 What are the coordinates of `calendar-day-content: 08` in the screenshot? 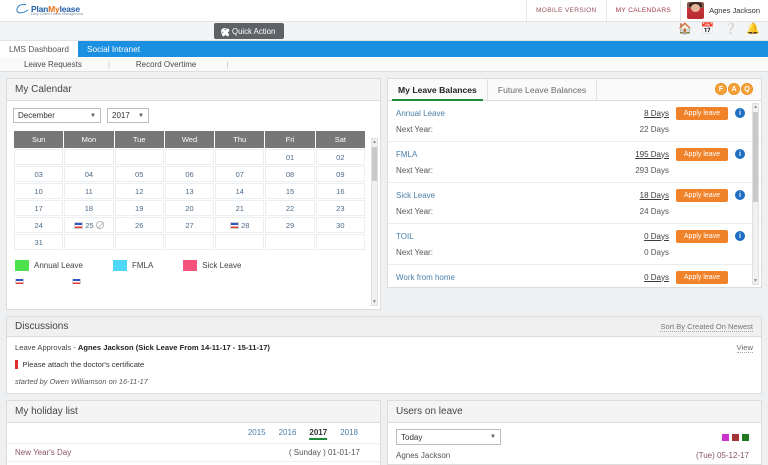 It's located at (289, 174).